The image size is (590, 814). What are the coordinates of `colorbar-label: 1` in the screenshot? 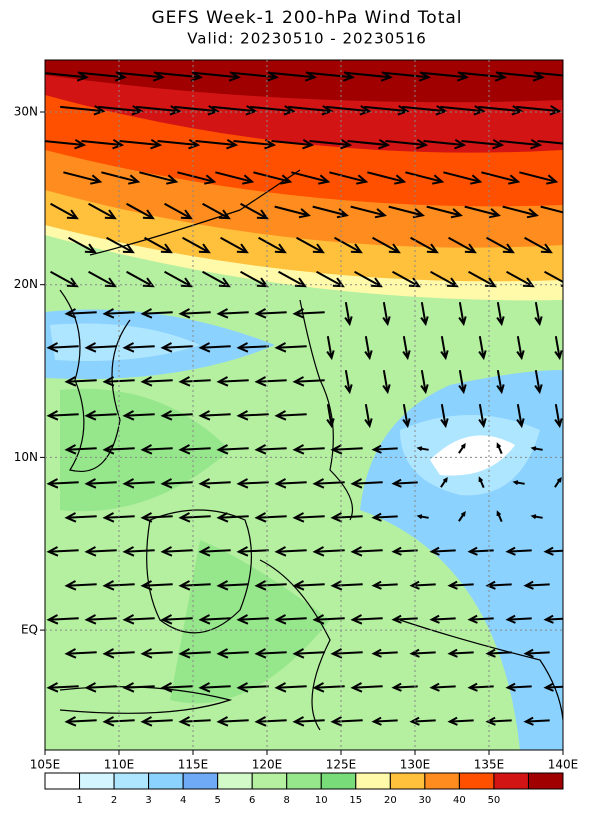 It's located at (79, 800).